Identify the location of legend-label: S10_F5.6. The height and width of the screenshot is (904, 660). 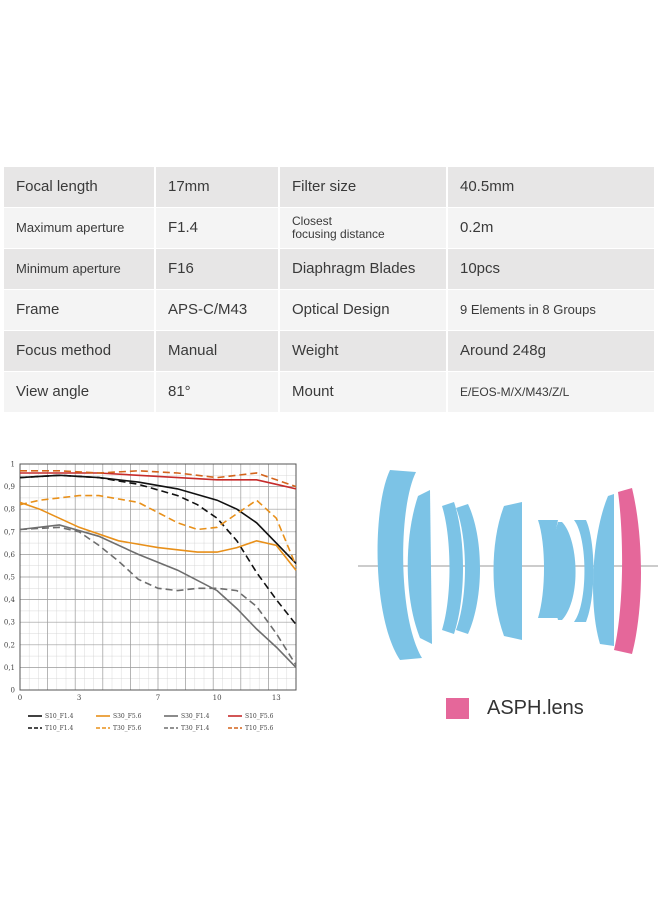
(259, 716).